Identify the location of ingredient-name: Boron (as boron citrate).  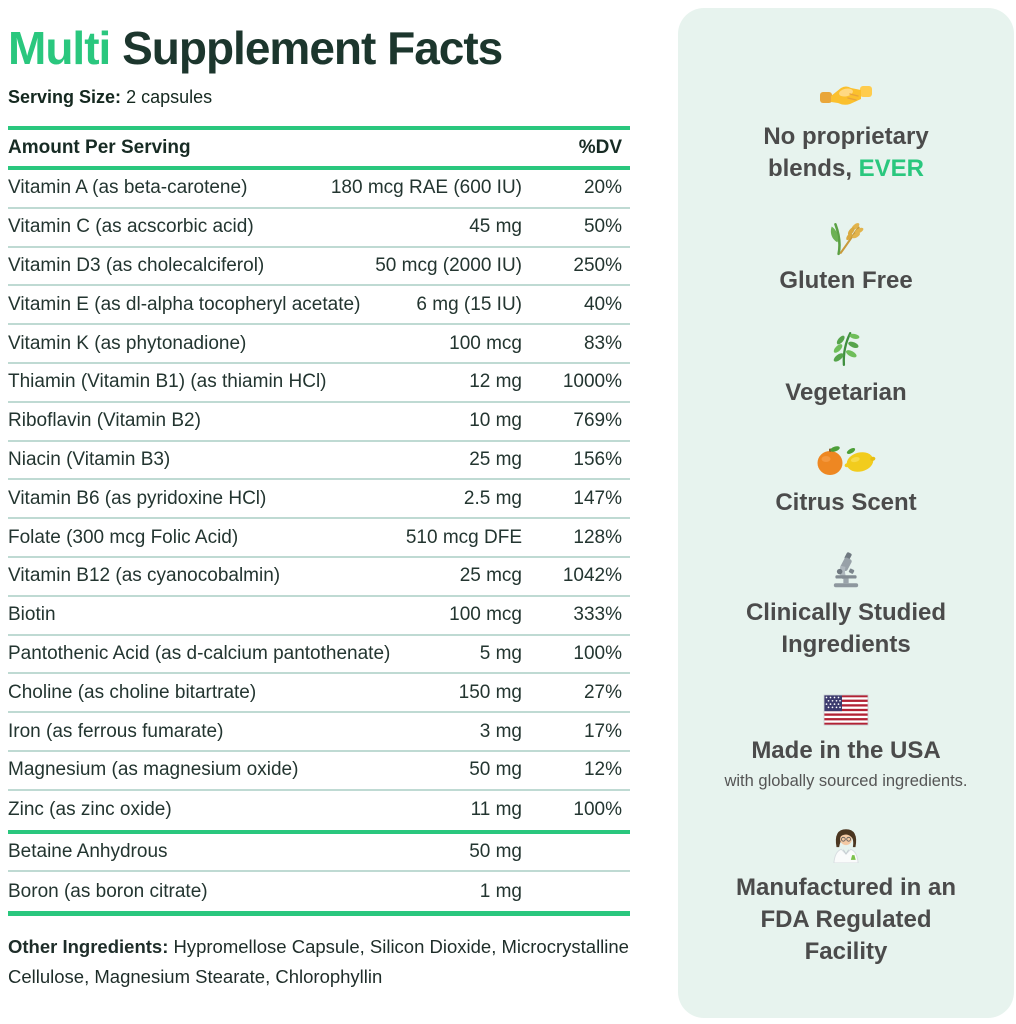
(108, 891).